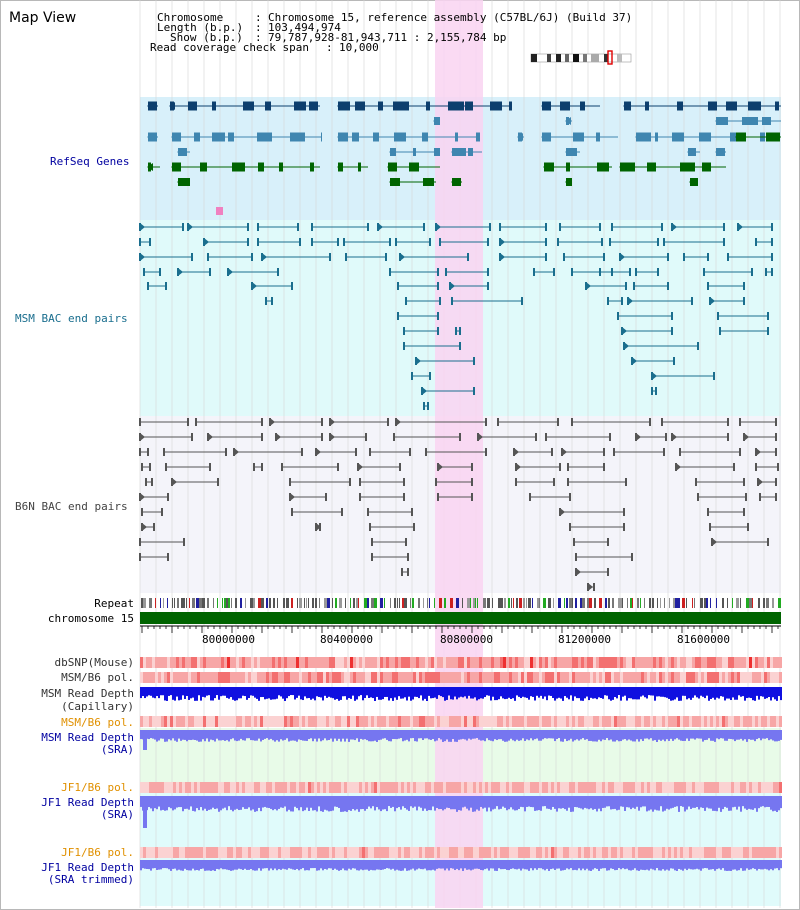 Image resolution: width=800 pixels, height=910 pixels. What do you see at coordinates (87, 802) in the screenshot?
I see `track-label-jf1-depth: JF1 Read Depth` at bounding box center [87, 802].